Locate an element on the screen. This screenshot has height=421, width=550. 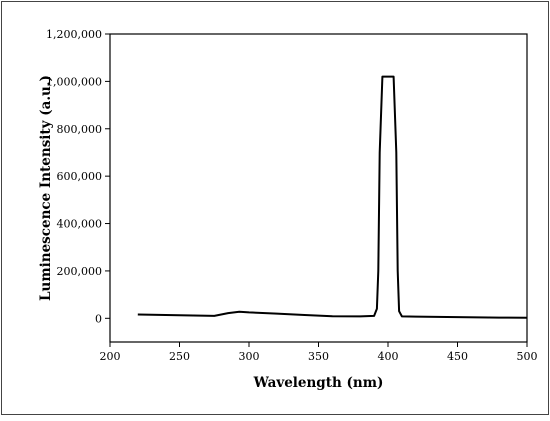
y-tick-label: 800,000 is located at coordinates (80, 129).